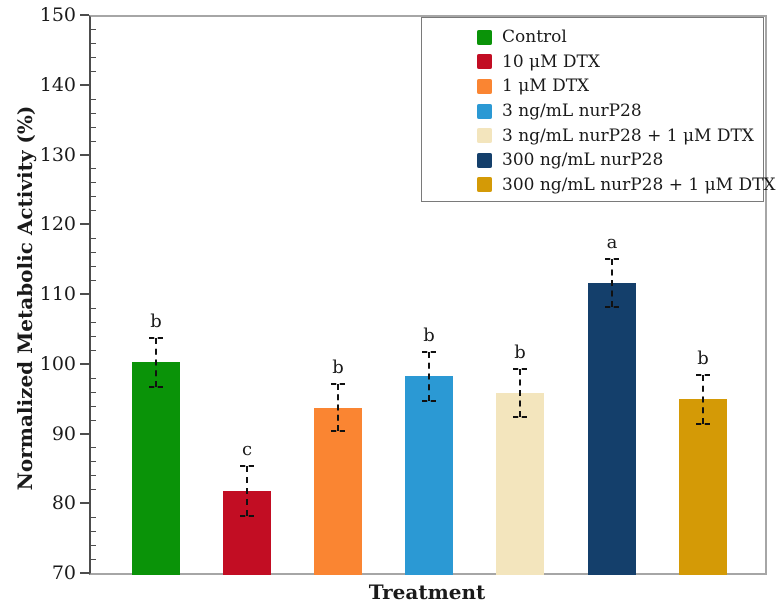  I want to click on legend-row: 3 ng/mL nurP28 + 1 μM DTX, so click(592, 135).